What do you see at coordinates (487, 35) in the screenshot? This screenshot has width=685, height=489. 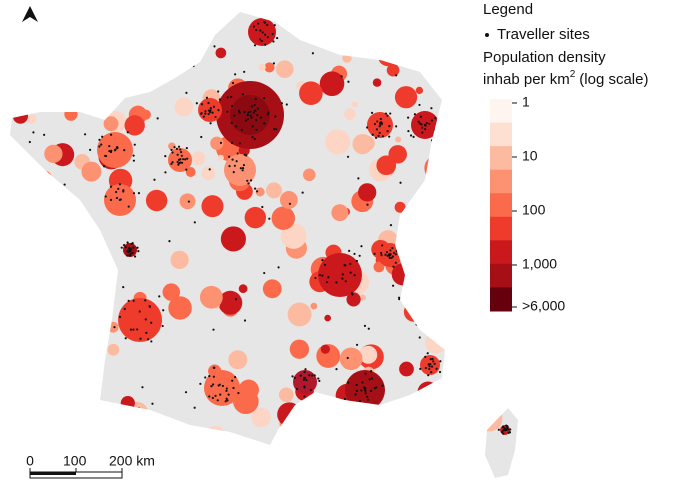 I see `legend-dot` at bounding box center [487, 35].